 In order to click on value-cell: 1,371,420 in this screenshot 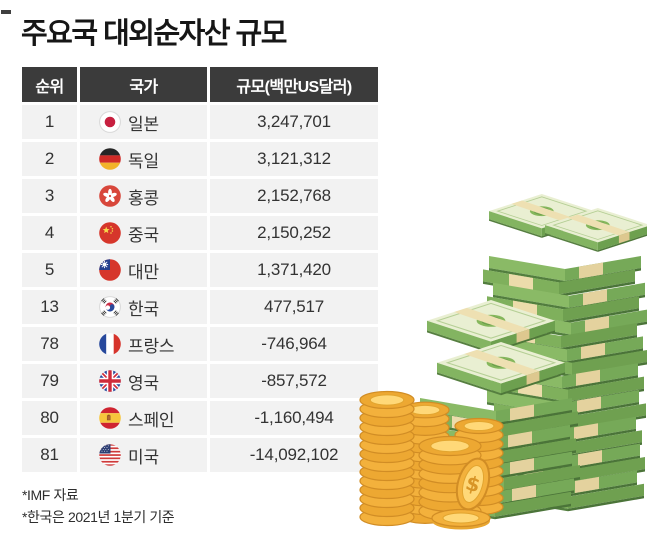, I will do `click(294, 270)`.